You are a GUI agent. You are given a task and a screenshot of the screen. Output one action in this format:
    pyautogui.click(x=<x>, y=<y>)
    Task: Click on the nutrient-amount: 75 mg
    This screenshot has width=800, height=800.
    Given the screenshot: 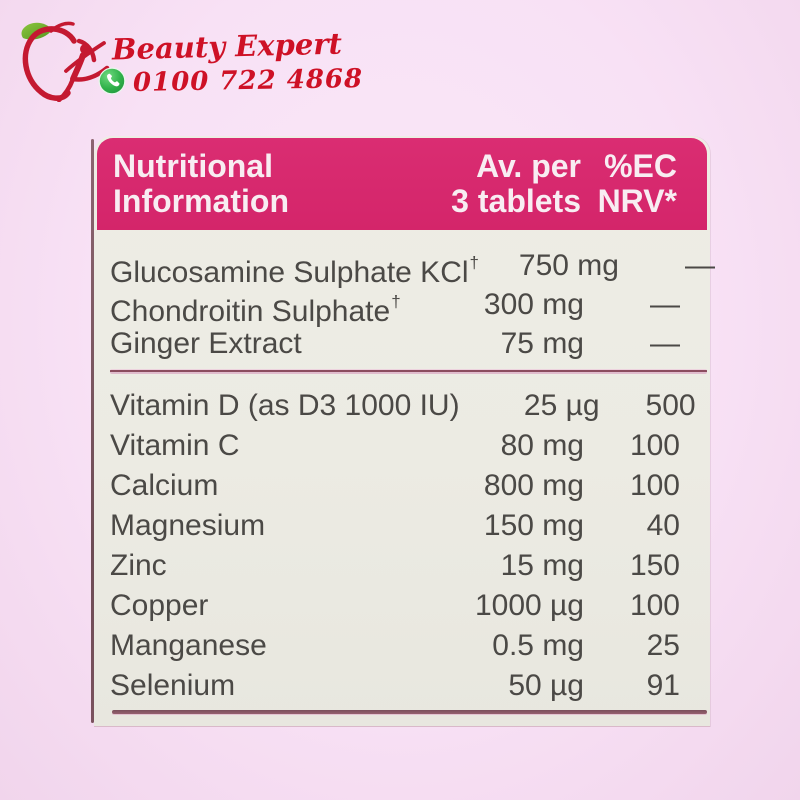 What is the action you would take?
    pyautogui.click(x=542, y=343)
    